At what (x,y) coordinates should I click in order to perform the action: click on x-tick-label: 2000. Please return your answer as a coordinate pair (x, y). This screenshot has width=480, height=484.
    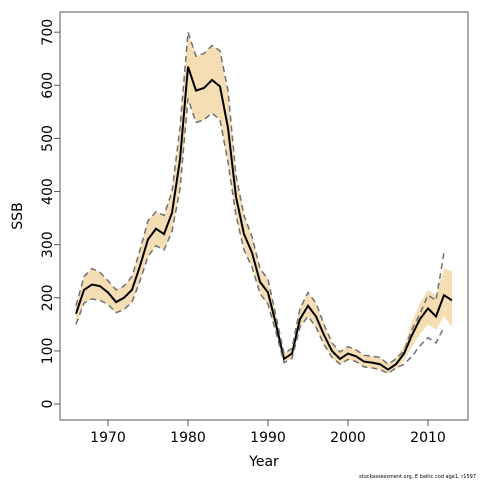
    Looking at the image, I should click on (348, 438).